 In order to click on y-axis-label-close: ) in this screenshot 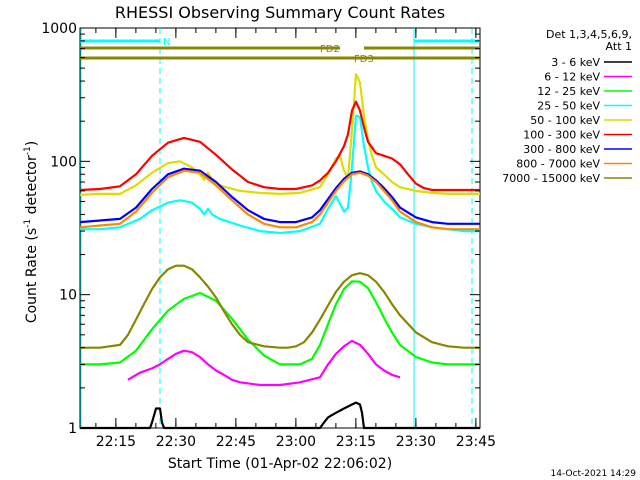, I will do `click(32, 143)`.